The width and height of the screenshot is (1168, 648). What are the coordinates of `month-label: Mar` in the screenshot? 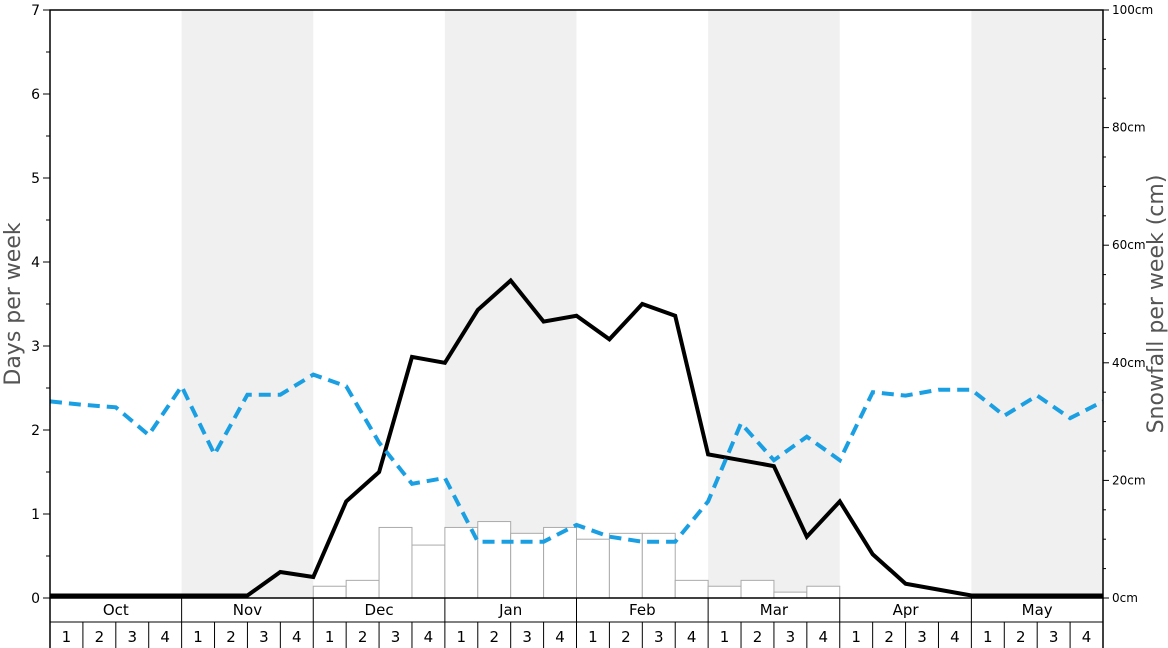 It's located at (774, 610).